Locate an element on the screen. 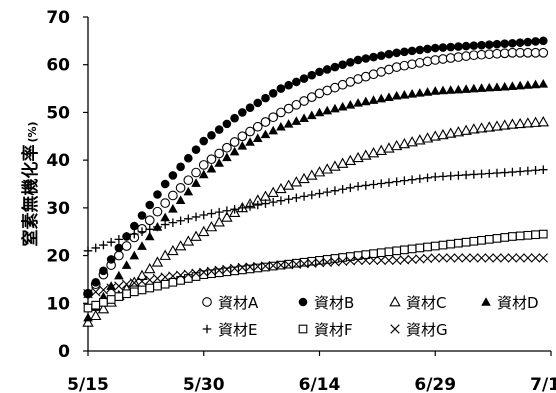 Image resolution: width=556 pixels, height=393 pixels. legend-marker is located at coordinates (207, 302).